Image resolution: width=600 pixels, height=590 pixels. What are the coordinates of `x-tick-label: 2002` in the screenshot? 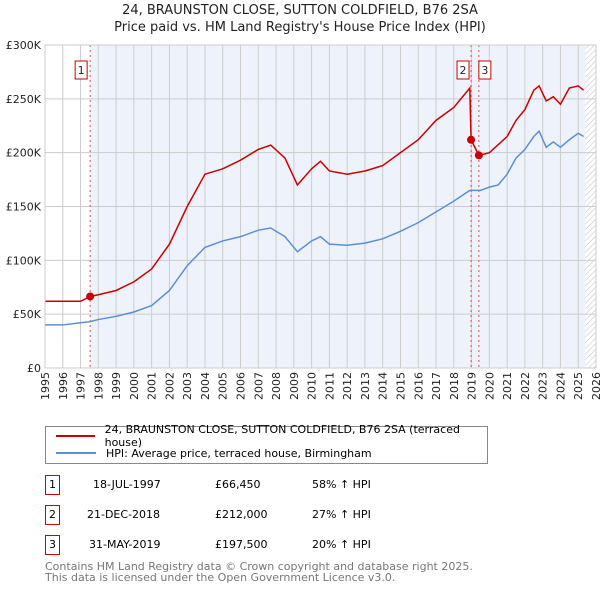 It's located at (169, 386).